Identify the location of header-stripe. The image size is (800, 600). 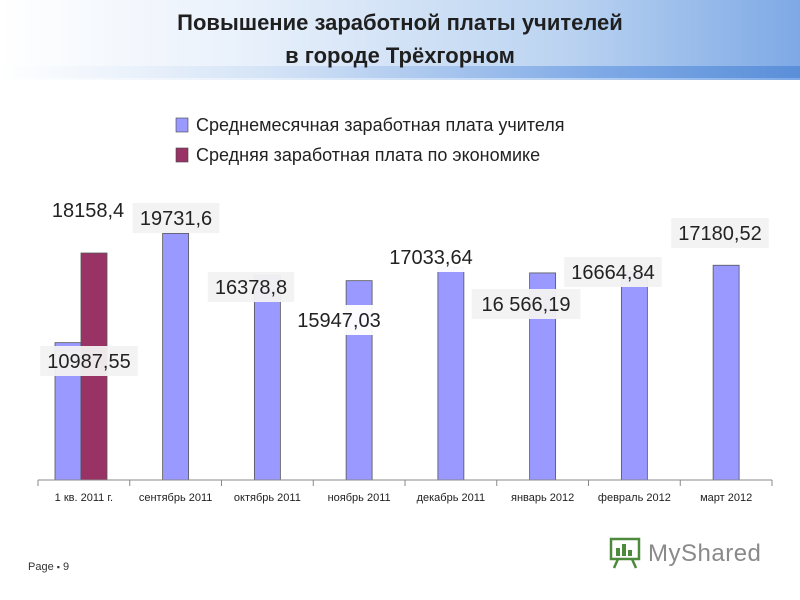
(400, 72).